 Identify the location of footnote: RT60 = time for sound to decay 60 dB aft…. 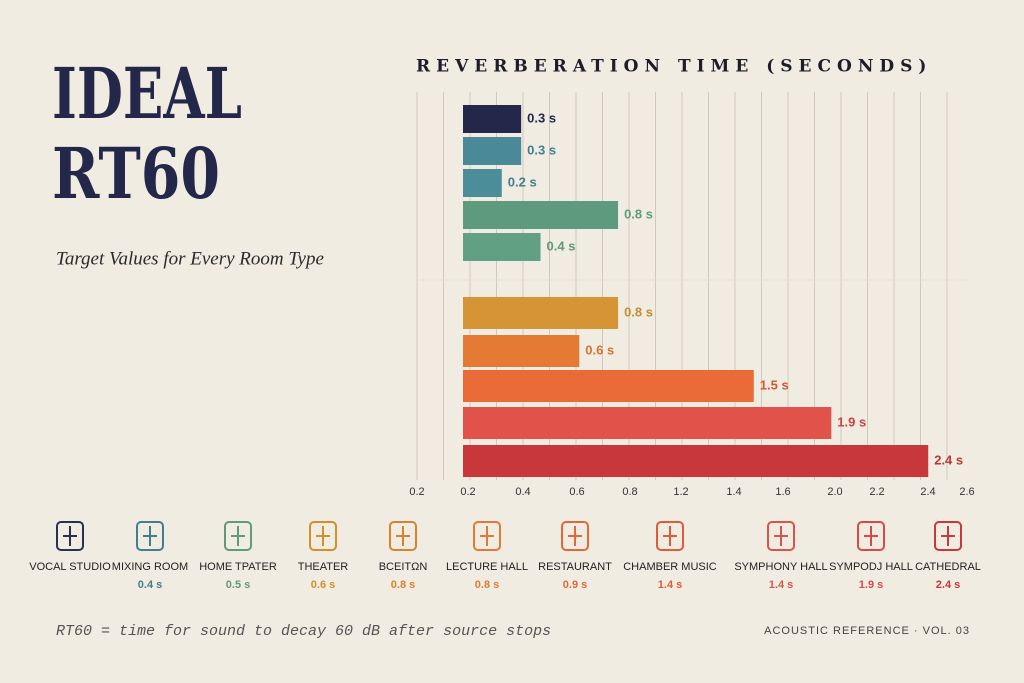
(303, 631).